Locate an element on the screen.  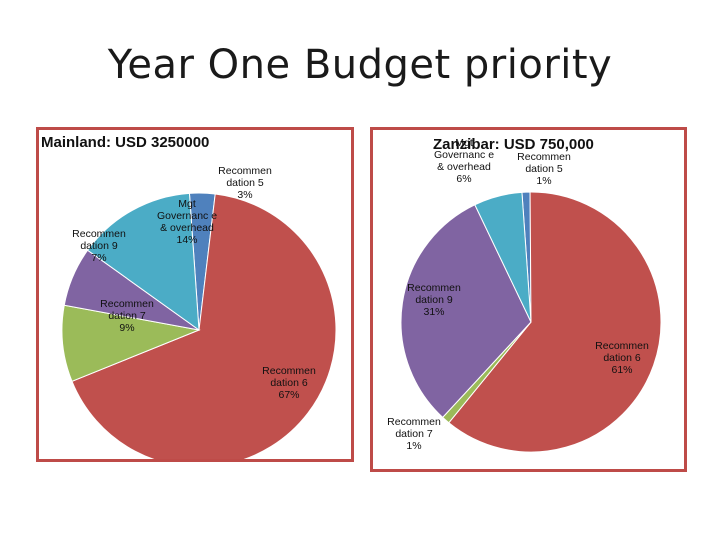
pie-data-label: Recommen dation 7 1% is located at coordinates (414, 434).